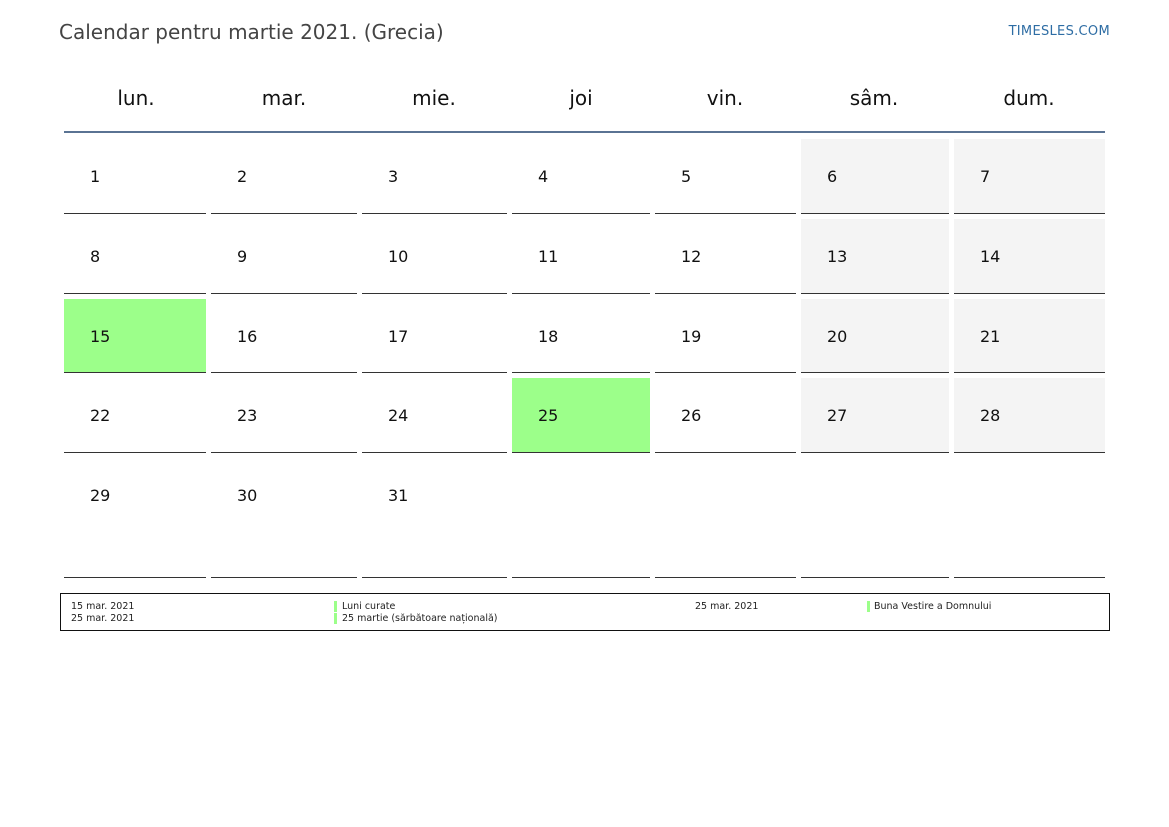  I want to click on day-cell: 30, so click(284, 518).